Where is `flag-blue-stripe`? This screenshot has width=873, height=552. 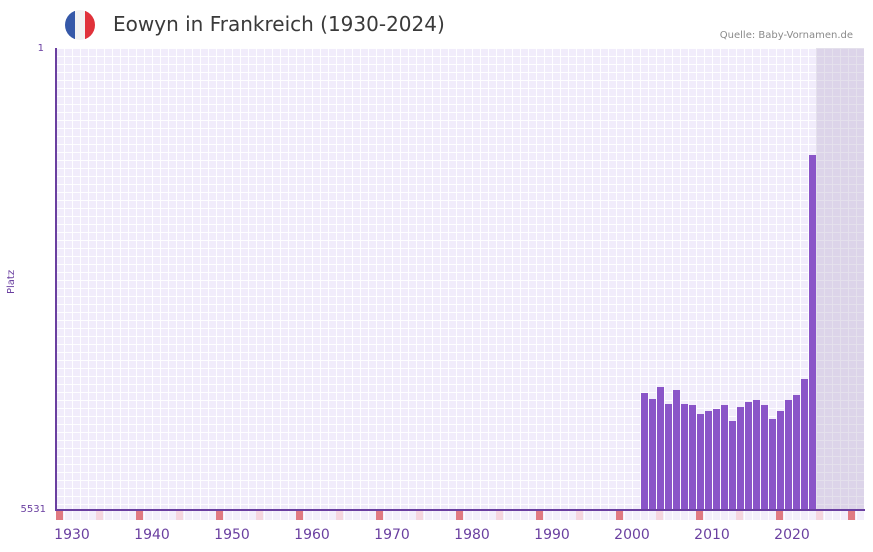
flag-blue-stripe is located at coordinates (70, 25).